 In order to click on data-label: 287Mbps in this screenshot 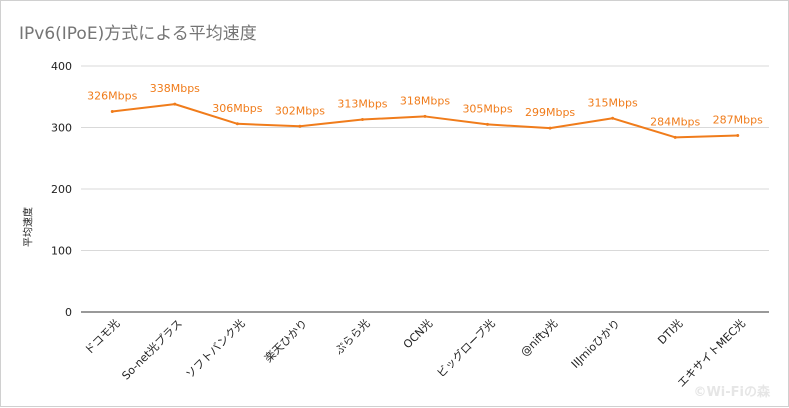, I will do `click(738, 119)`.